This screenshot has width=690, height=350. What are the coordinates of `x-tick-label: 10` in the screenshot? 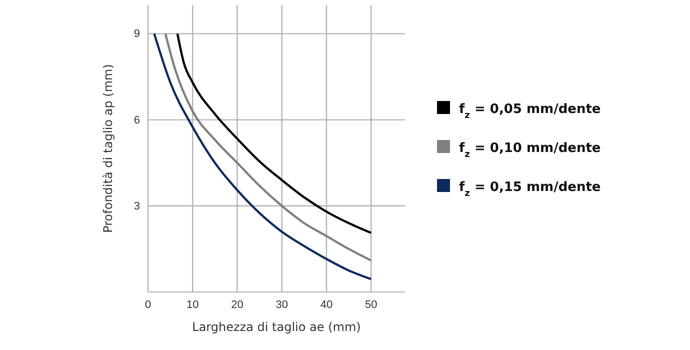 It's located at (192, 304).